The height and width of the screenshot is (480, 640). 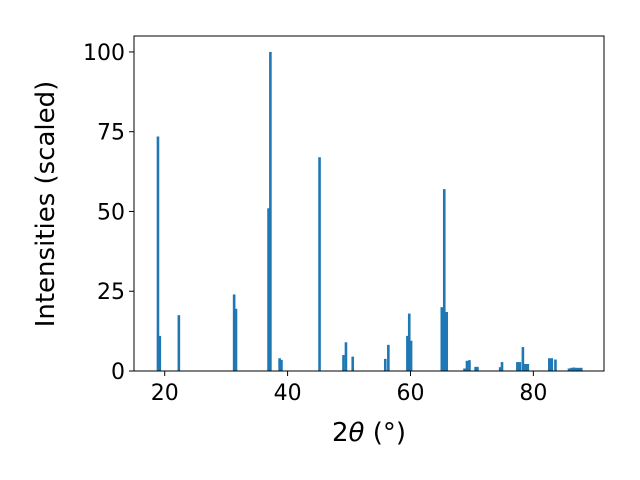 I want to click on x-tick-label: 20, so click(x=165, y=393).